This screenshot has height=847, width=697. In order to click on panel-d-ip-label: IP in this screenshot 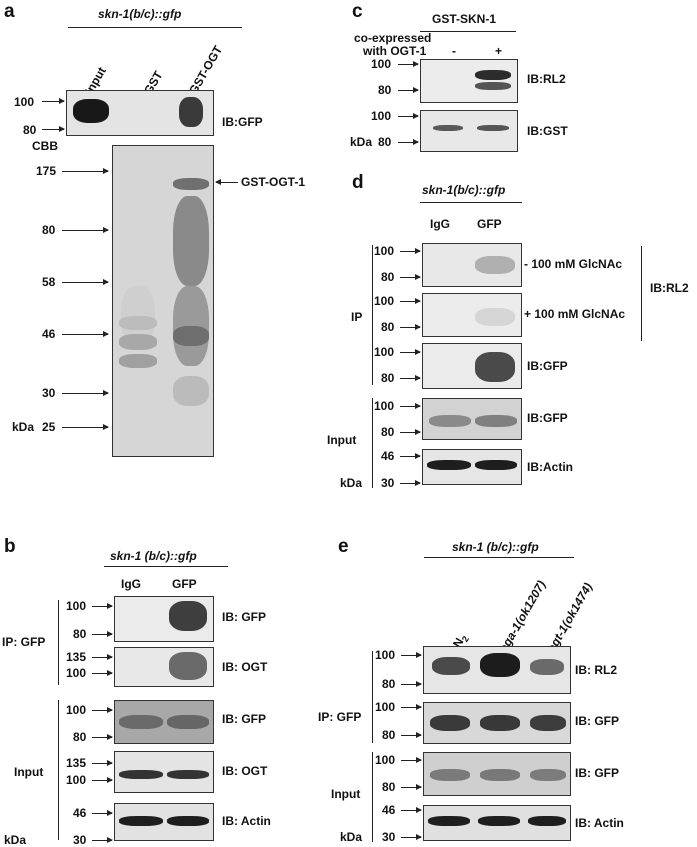, I will do `click(357, 317)`.